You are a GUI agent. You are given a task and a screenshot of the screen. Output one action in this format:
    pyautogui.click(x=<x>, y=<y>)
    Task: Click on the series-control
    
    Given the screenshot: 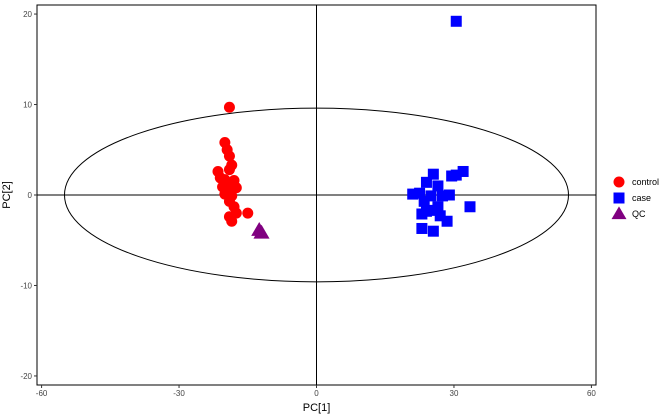 What is the action you would take?
    pyautogui.click(x=233, y=164)
    